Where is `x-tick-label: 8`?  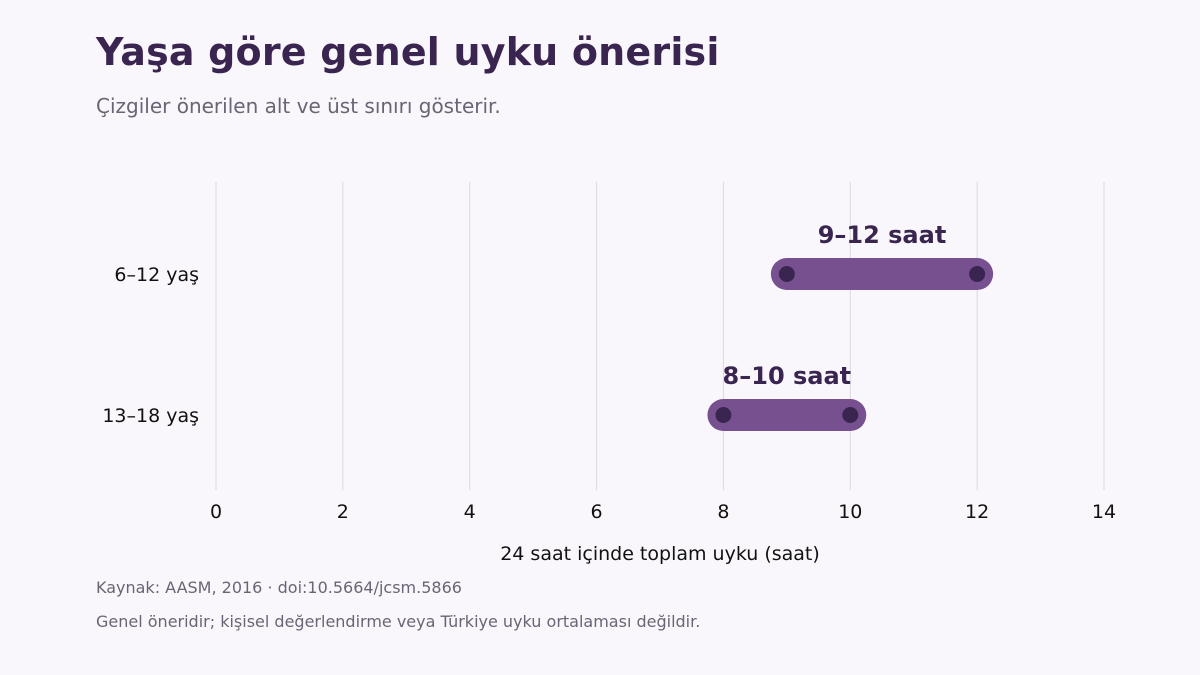
x-tick-label: 8 is located at coordinates (723, 512).